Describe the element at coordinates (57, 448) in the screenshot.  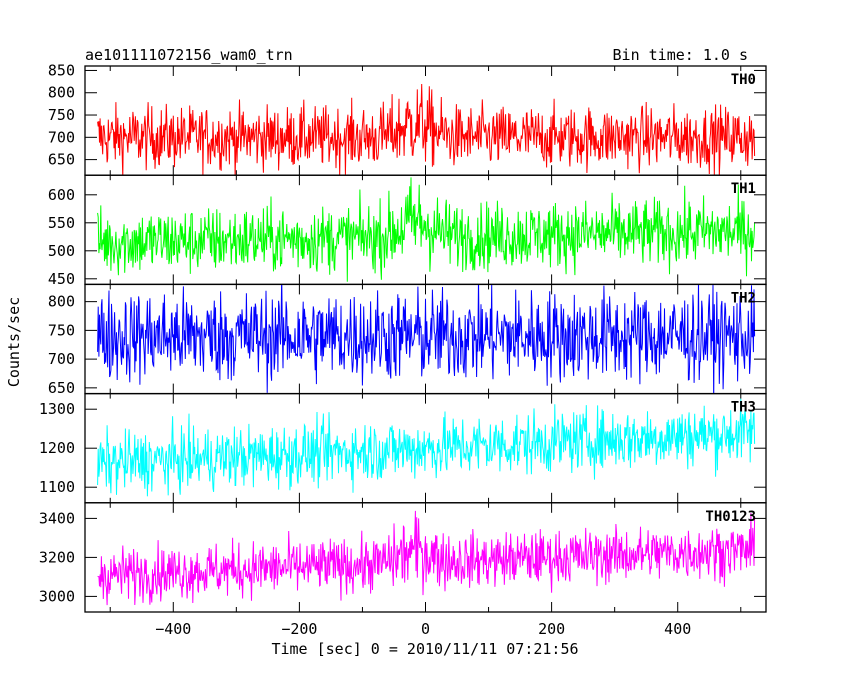
I see `y-tick-label: 1200` at that location.